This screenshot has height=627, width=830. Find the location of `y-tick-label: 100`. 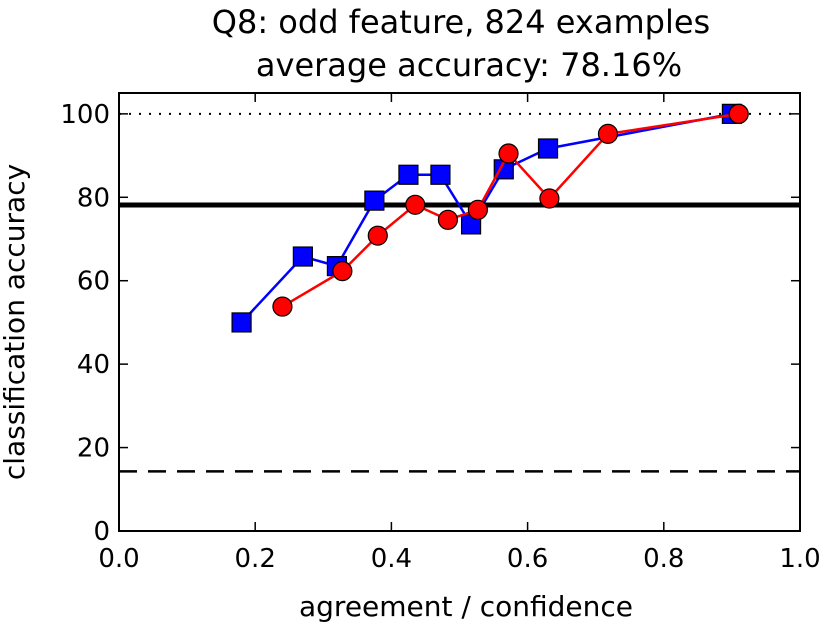

y-tick-label: 100 is located at coordinates (85, 115).